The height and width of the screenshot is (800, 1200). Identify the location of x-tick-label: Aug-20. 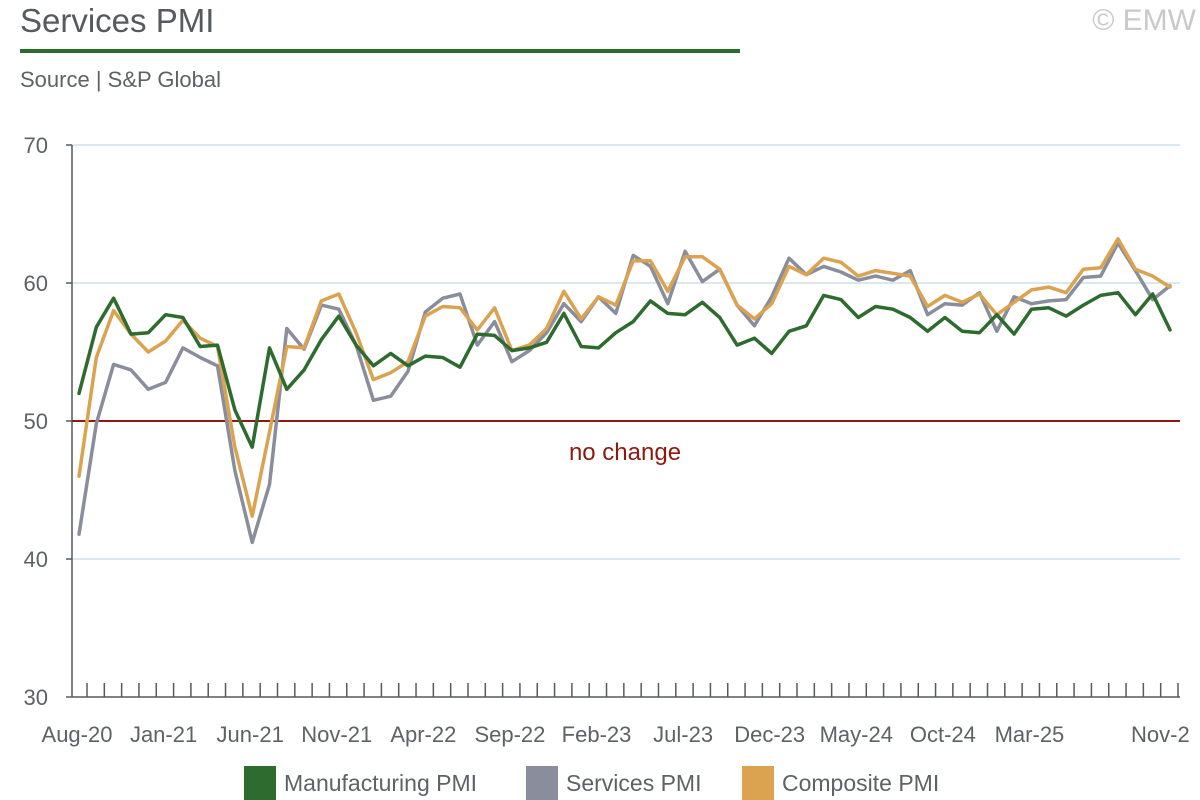
(77, 734).